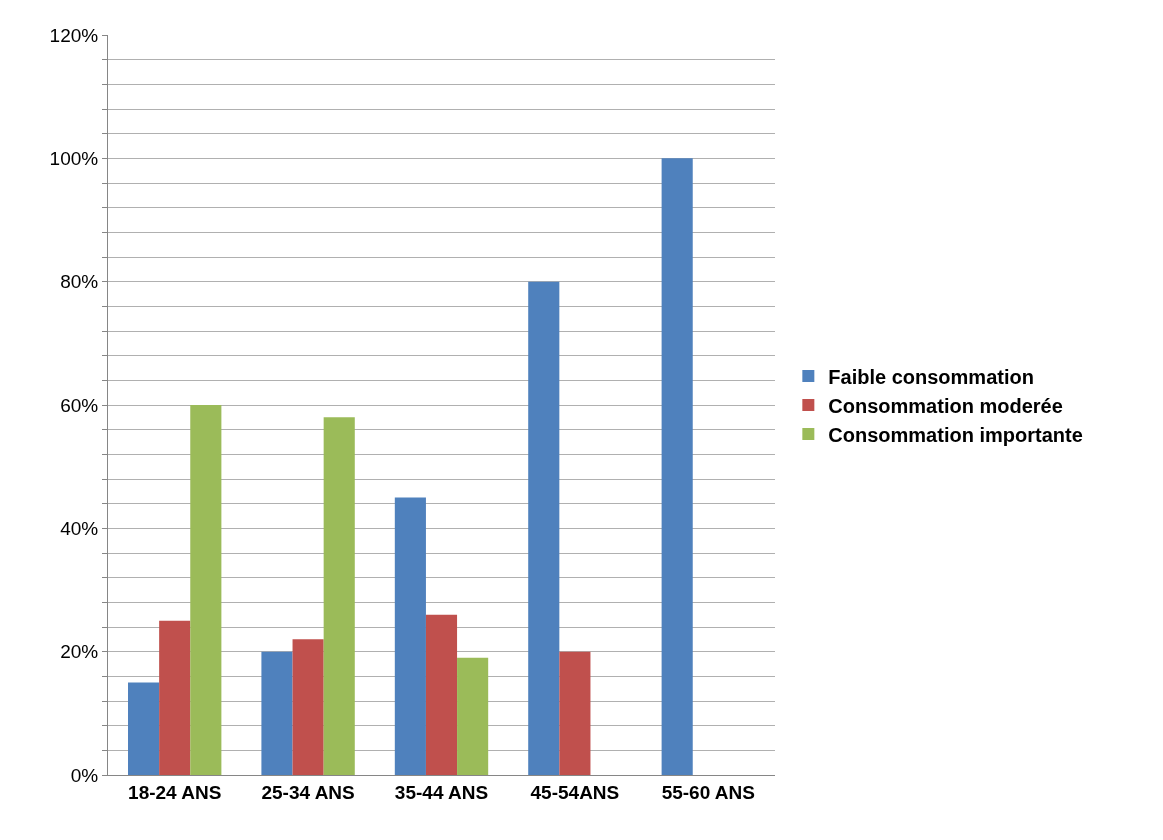 Image resolution: width=1163 pixels, height=840 pixels. What do you see at coordinates (931, 376) in the screenshot?
I see `legend-label: Faible consommation` at bounding box center [931, 376].